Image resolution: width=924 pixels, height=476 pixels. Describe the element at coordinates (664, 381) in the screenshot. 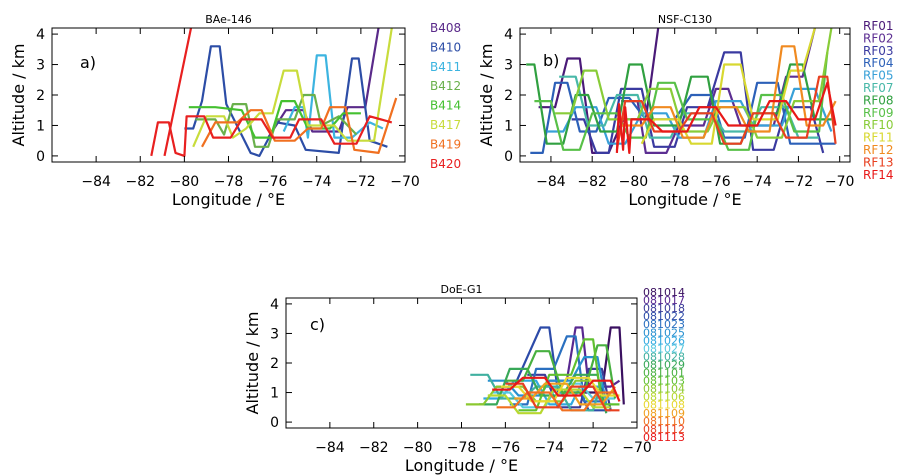

I see `legend-entry: 081103` at that location.